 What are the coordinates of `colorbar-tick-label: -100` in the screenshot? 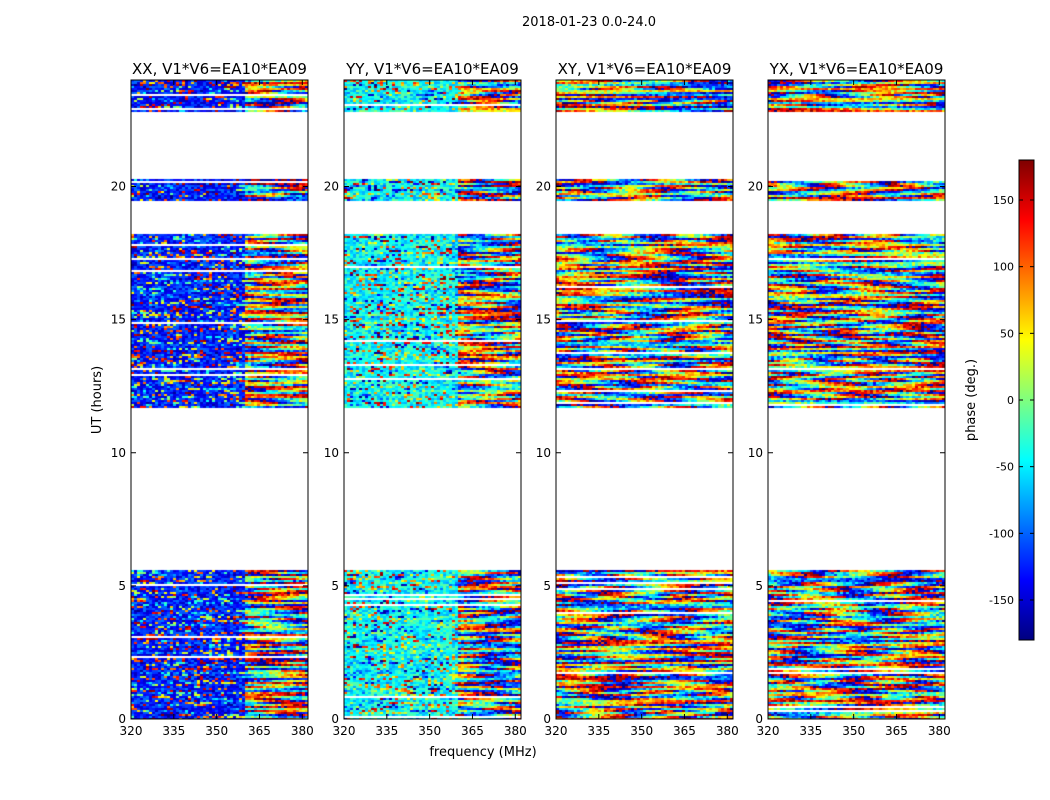 It's located at (1001, 533).